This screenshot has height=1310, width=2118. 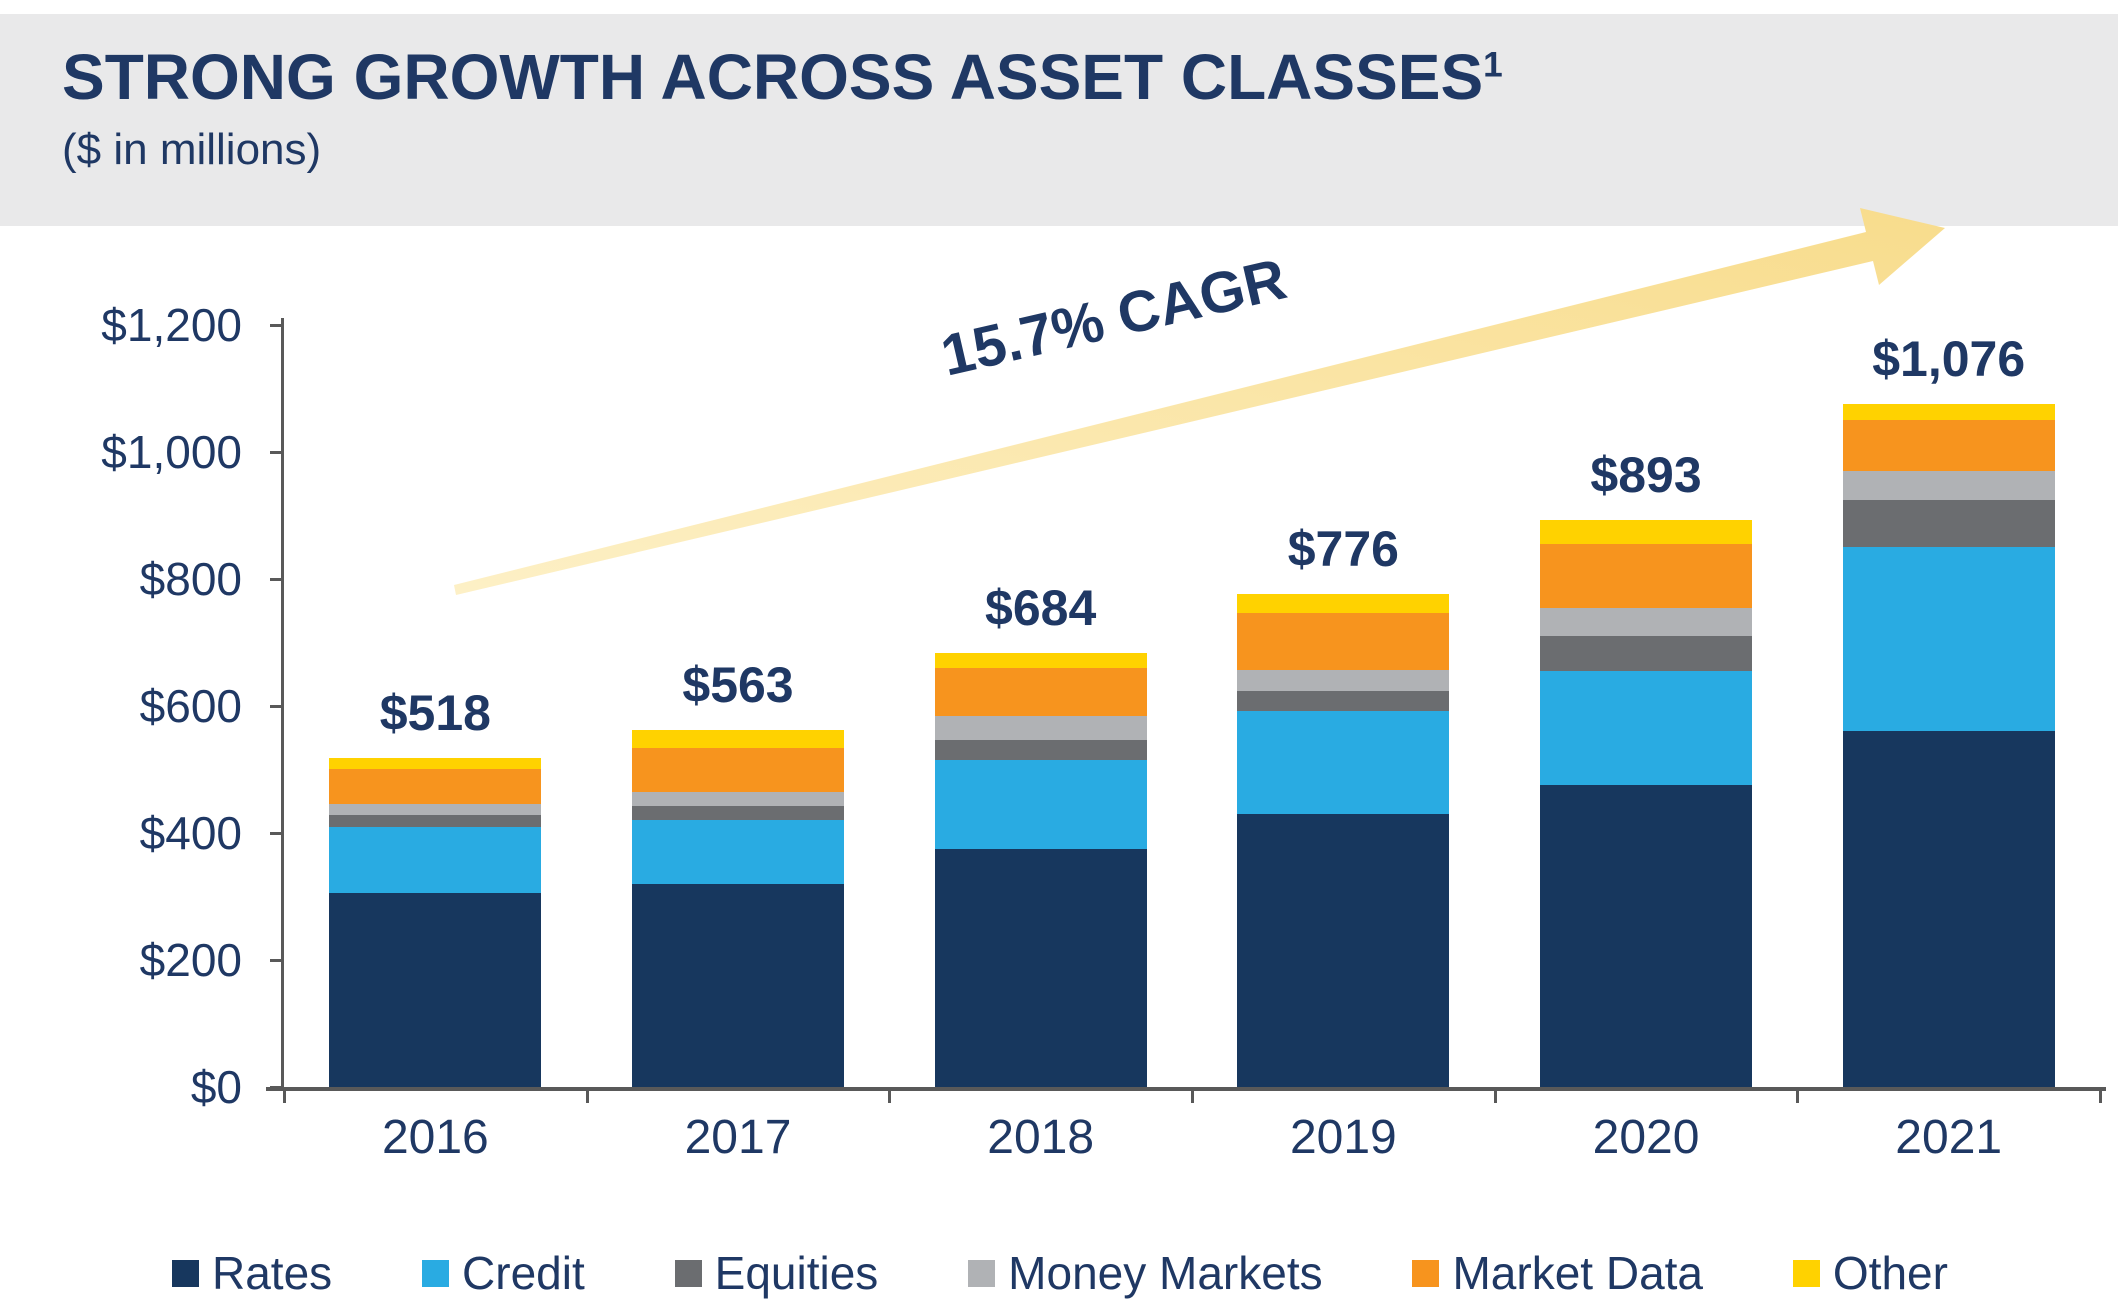 I want to click on legend-item-equities: Equities, so click(x=776, y=1273).